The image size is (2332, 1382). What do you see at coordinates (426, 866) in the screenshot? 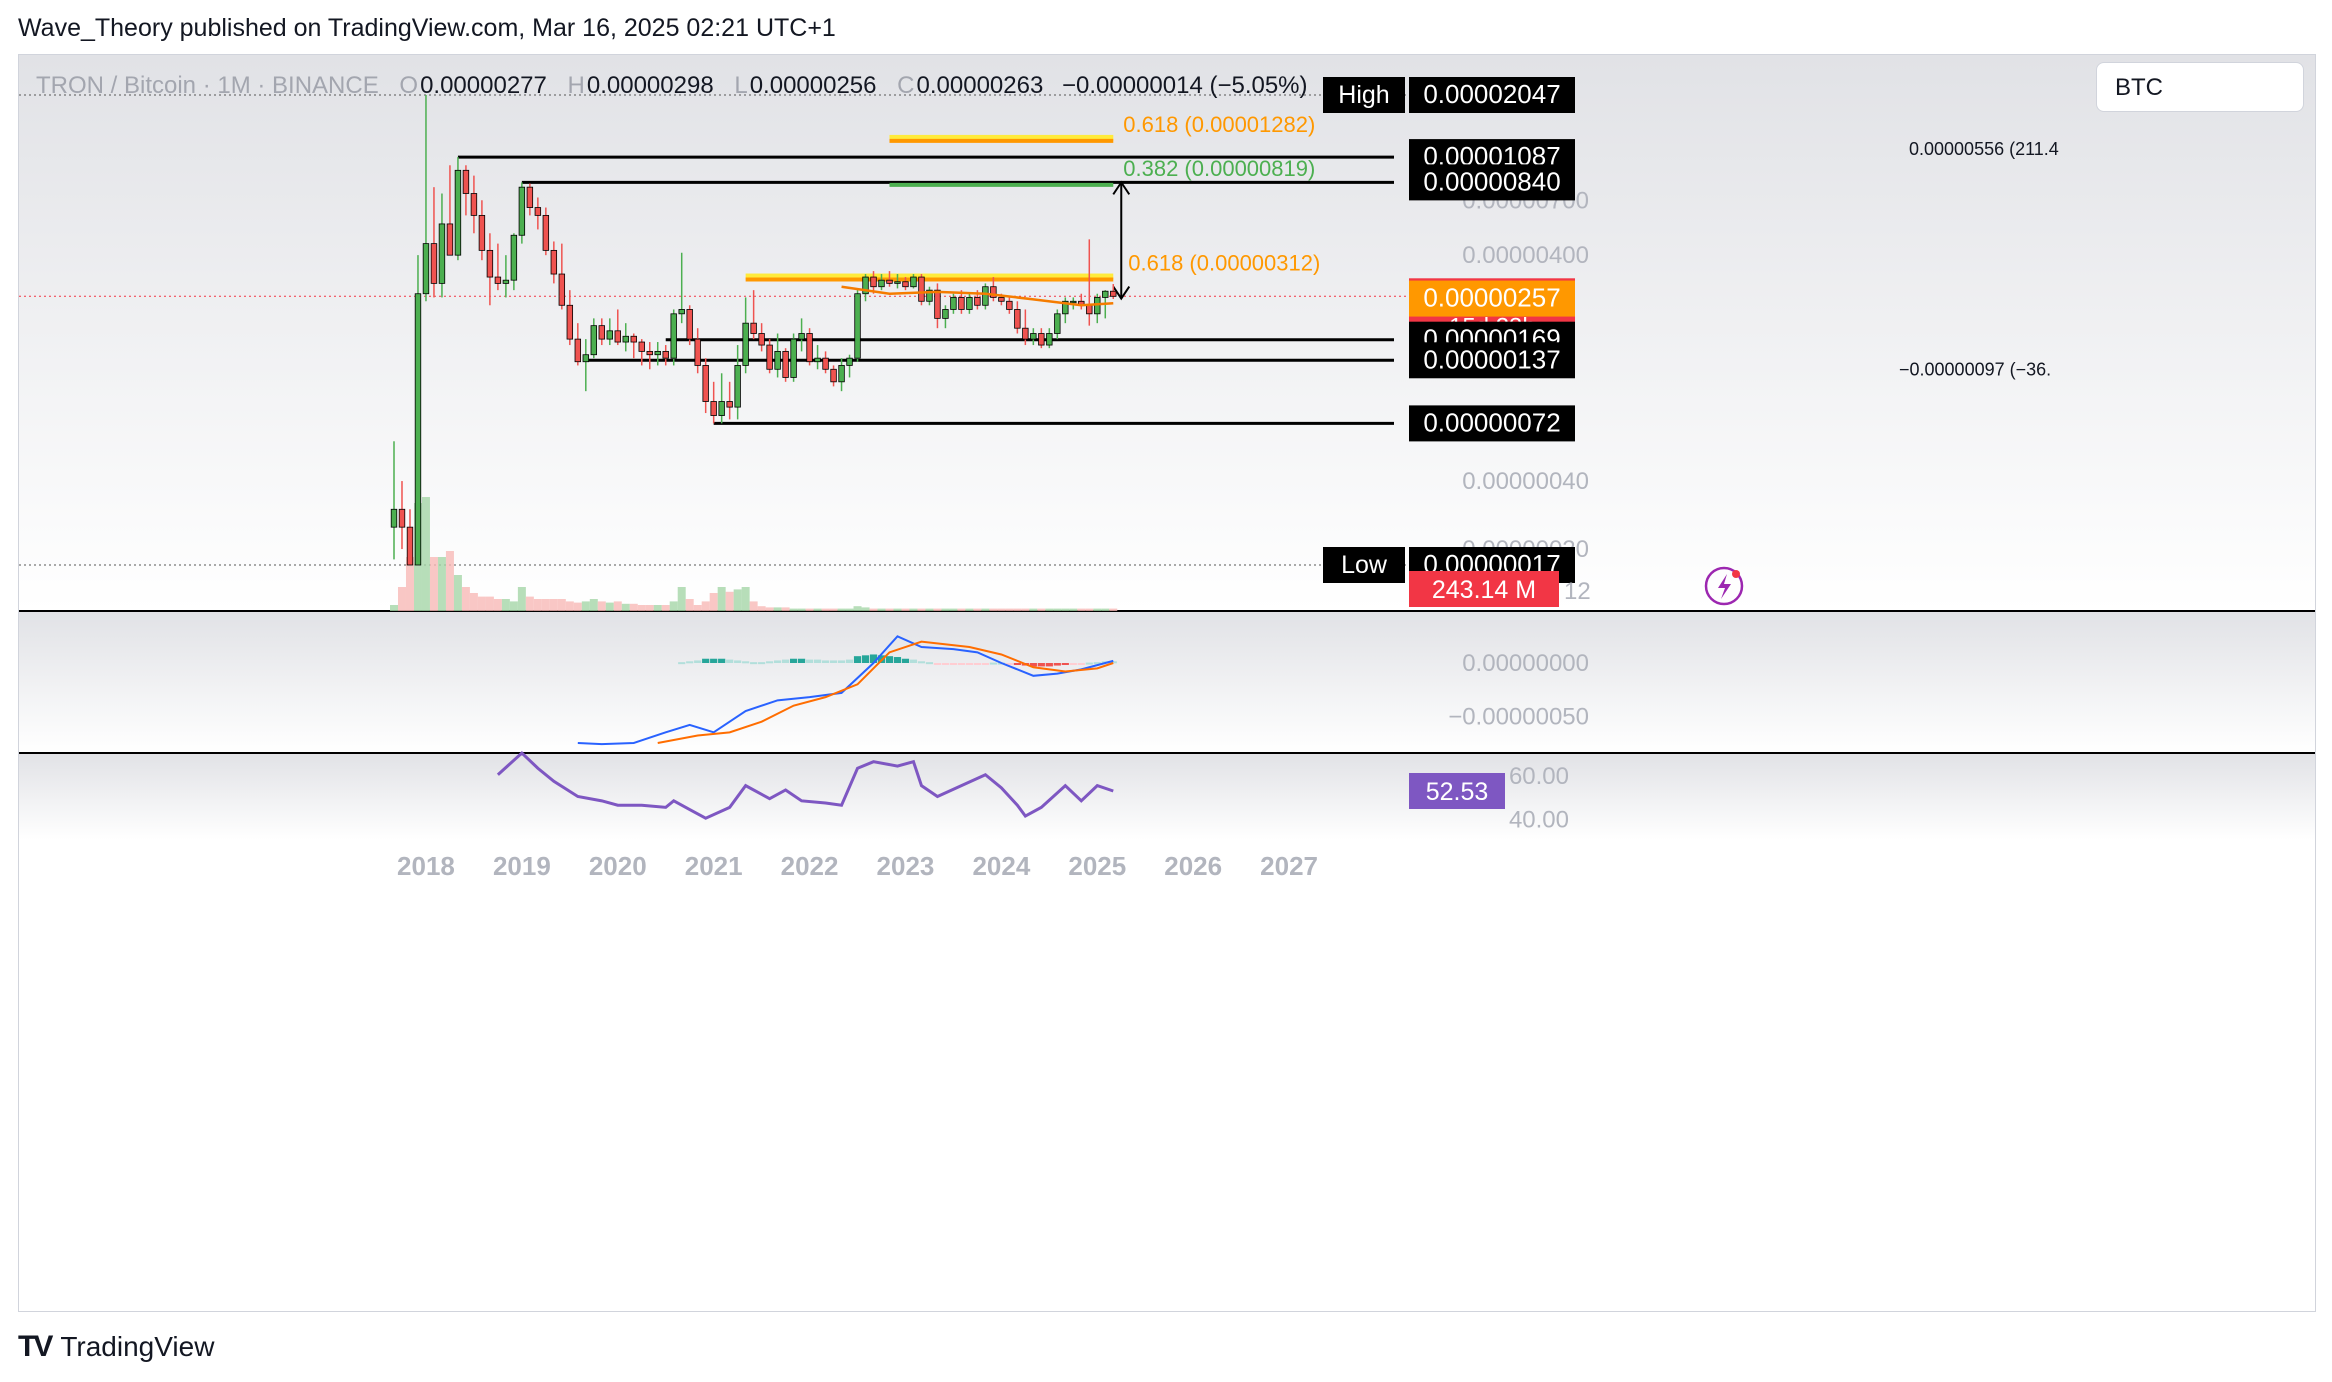
I see `time-axis-label: 2018` at bounding box center [426, 866].